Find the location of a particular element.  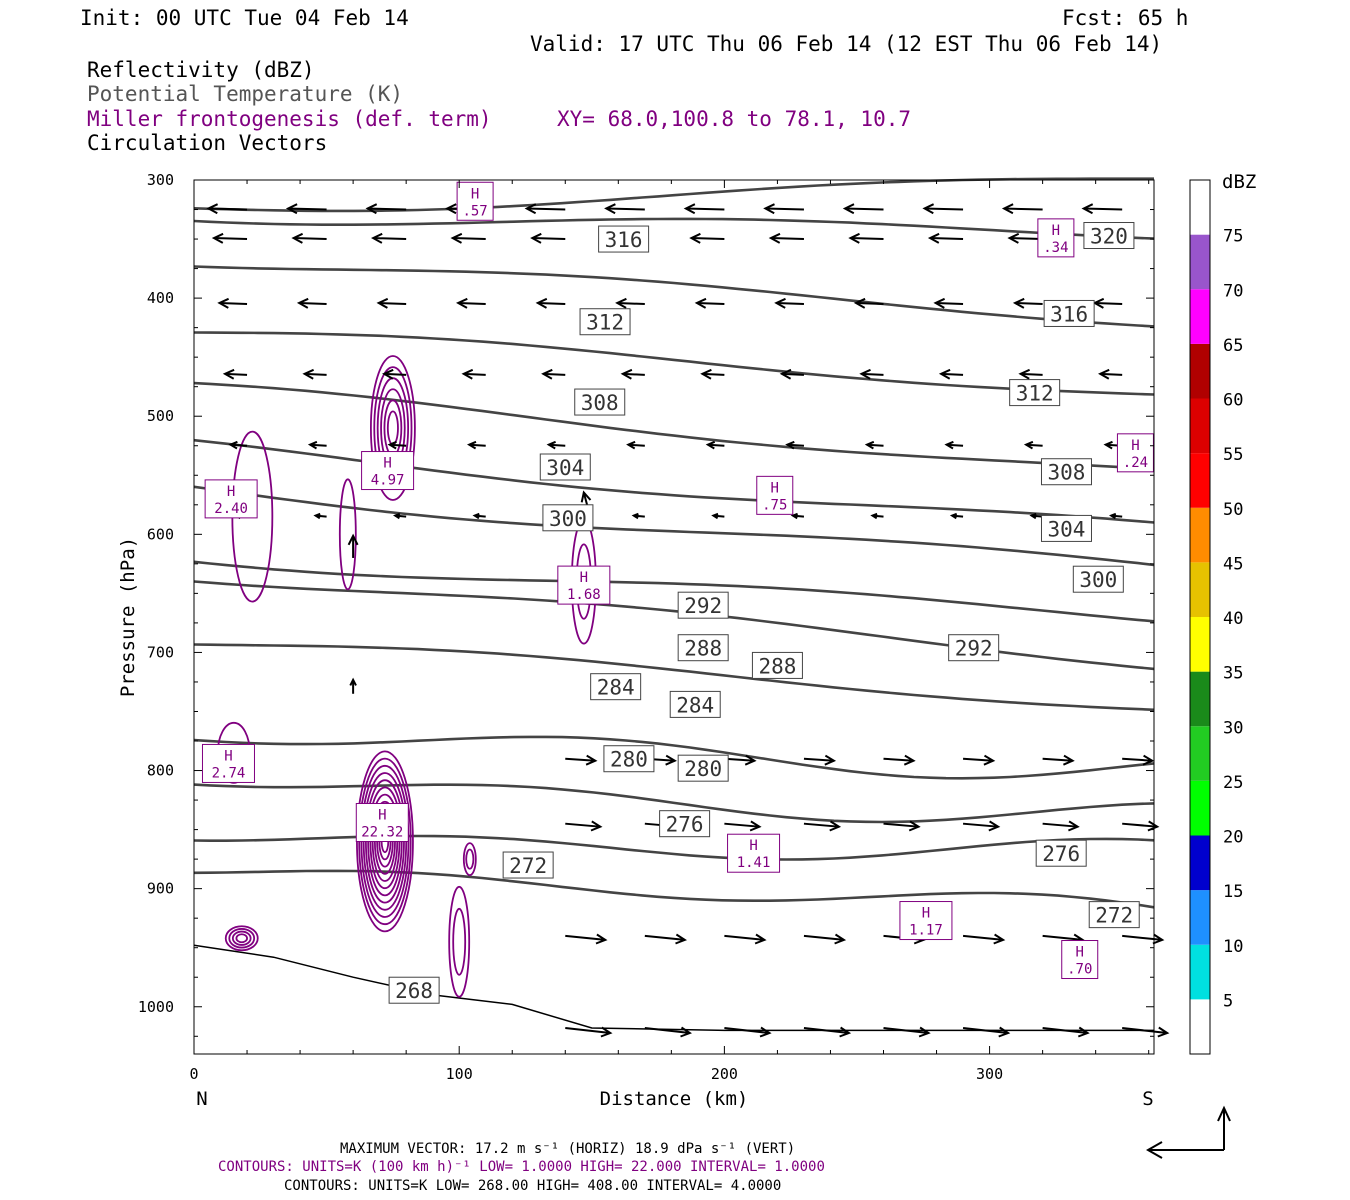

theta-label-text: 276 is located at coordinates (1061, 854).